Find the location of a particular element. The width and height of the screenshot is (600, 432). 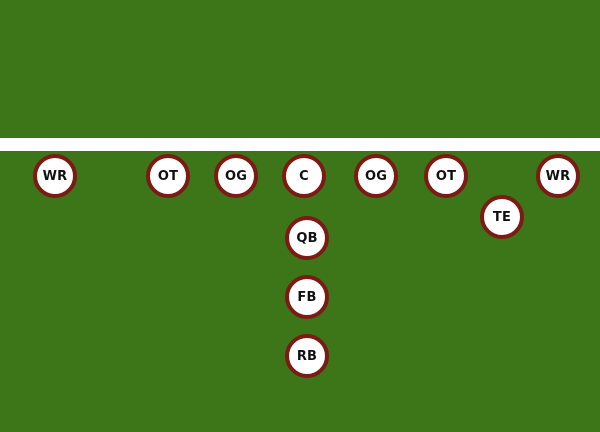

player-fb: FB is located at coordinates (307, 297).